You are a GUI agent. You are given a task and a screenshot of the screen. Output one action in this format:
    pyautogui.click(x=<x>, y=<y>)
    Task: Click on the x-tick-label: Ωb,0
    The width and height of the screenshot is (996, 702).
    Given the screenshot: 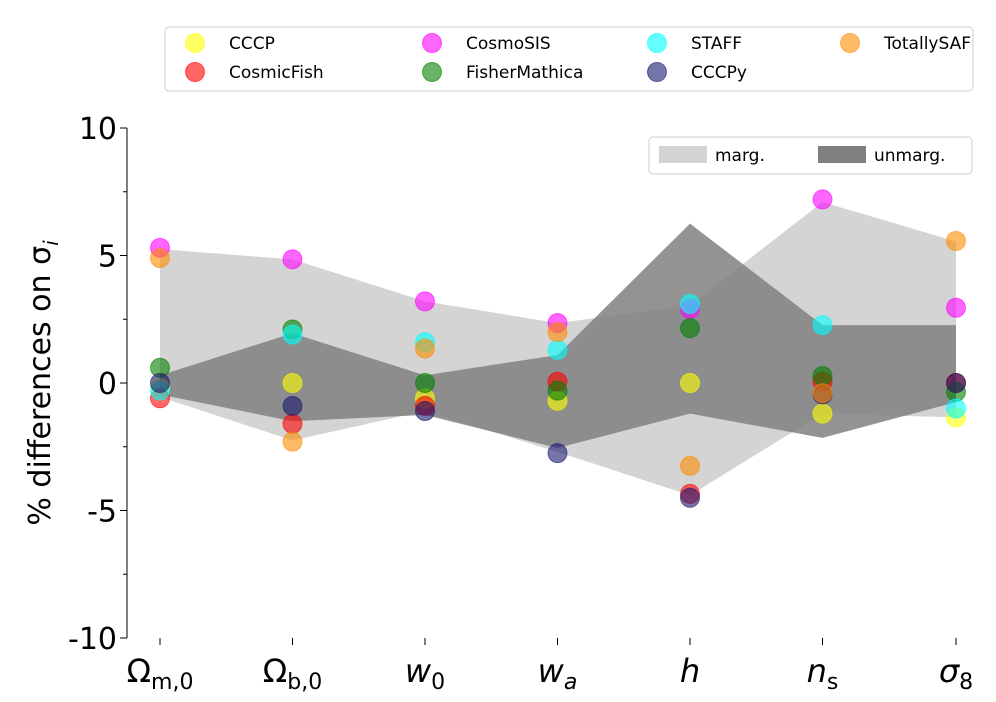 What is the action you would take?
    pyautogui.click(x=292, y=673)
    